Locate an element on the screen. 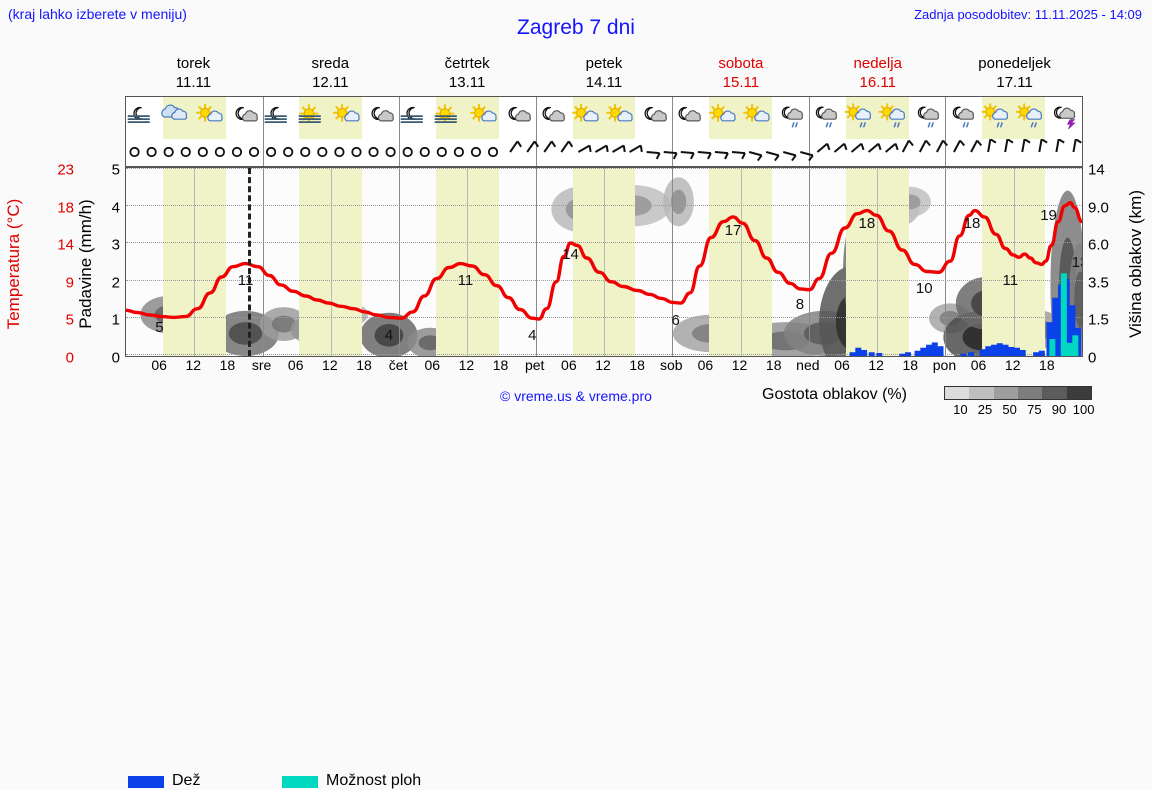 The height and width of the screenshot is (790, 1152). showers-bar is located at coordinates (1075, 345).